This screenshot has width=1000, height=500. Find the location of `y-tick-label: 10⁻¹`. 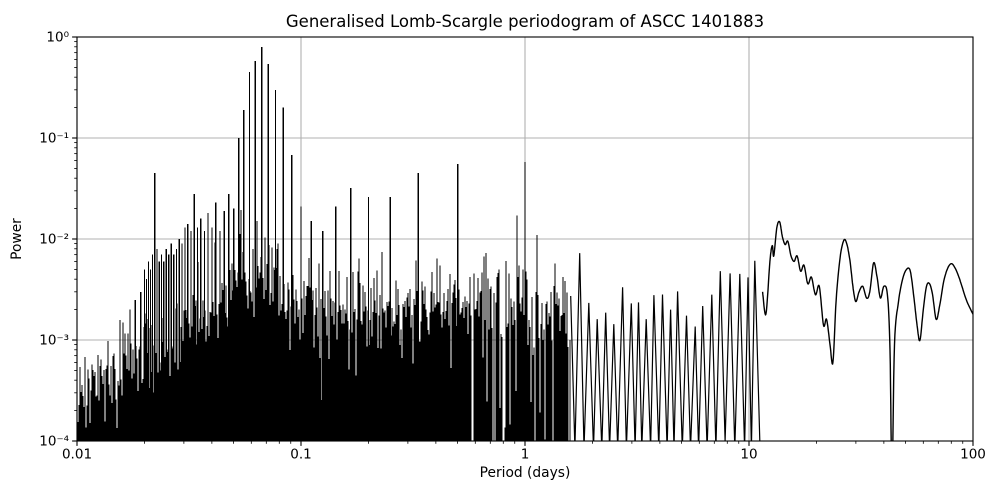

y-tick-label: 10⁻¹ is located at coordinates (54, 139).